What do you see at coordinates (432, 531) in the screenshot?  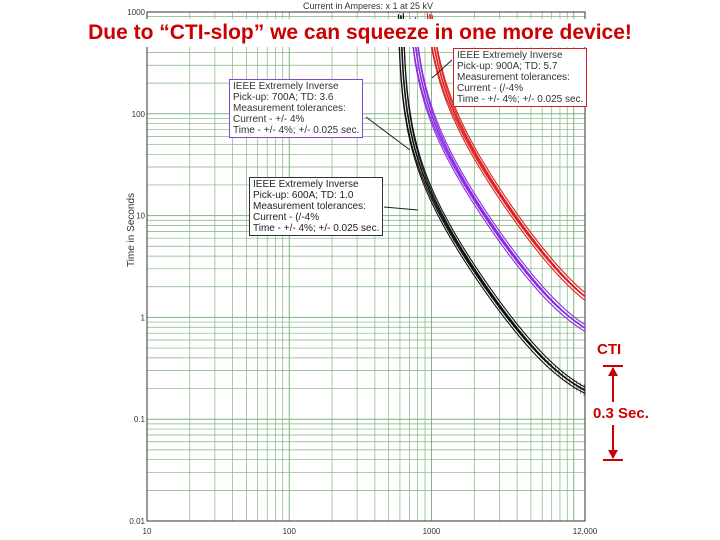 I see `x-tick-label: 1000` at bounding box center [432, 531].